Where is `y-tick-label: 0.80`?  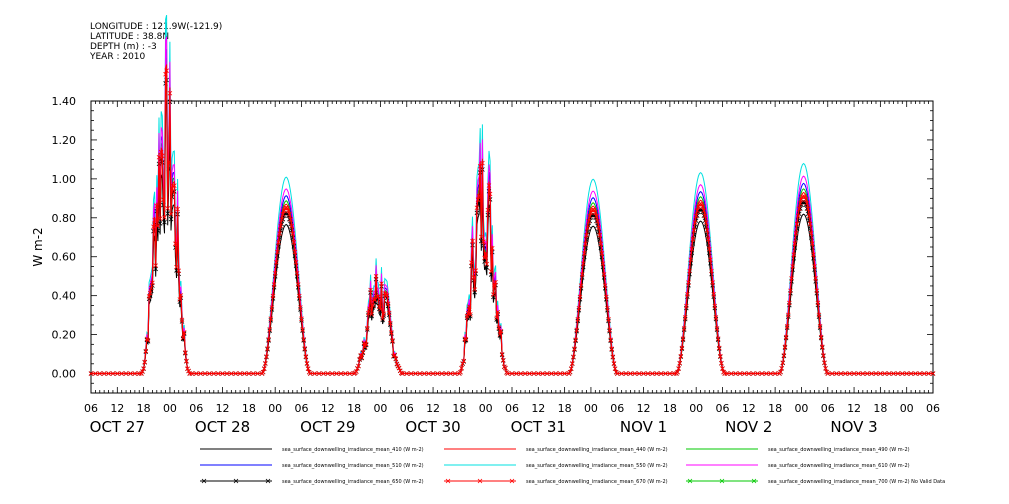
y-tick-label: 0.80 is located at coordinates (64, 218).